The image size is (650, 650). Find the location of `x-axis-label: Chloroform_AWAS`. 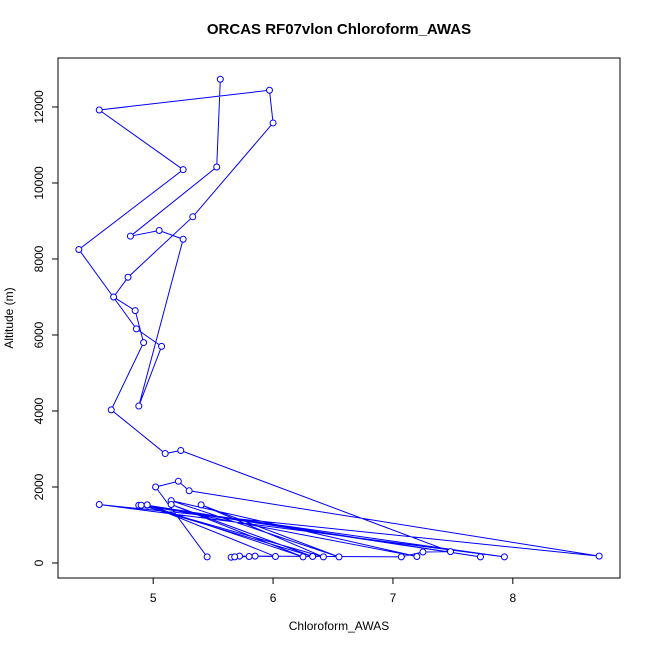

x-axis-label: Chloroform_AWAS is located at coordinates (339, 626).